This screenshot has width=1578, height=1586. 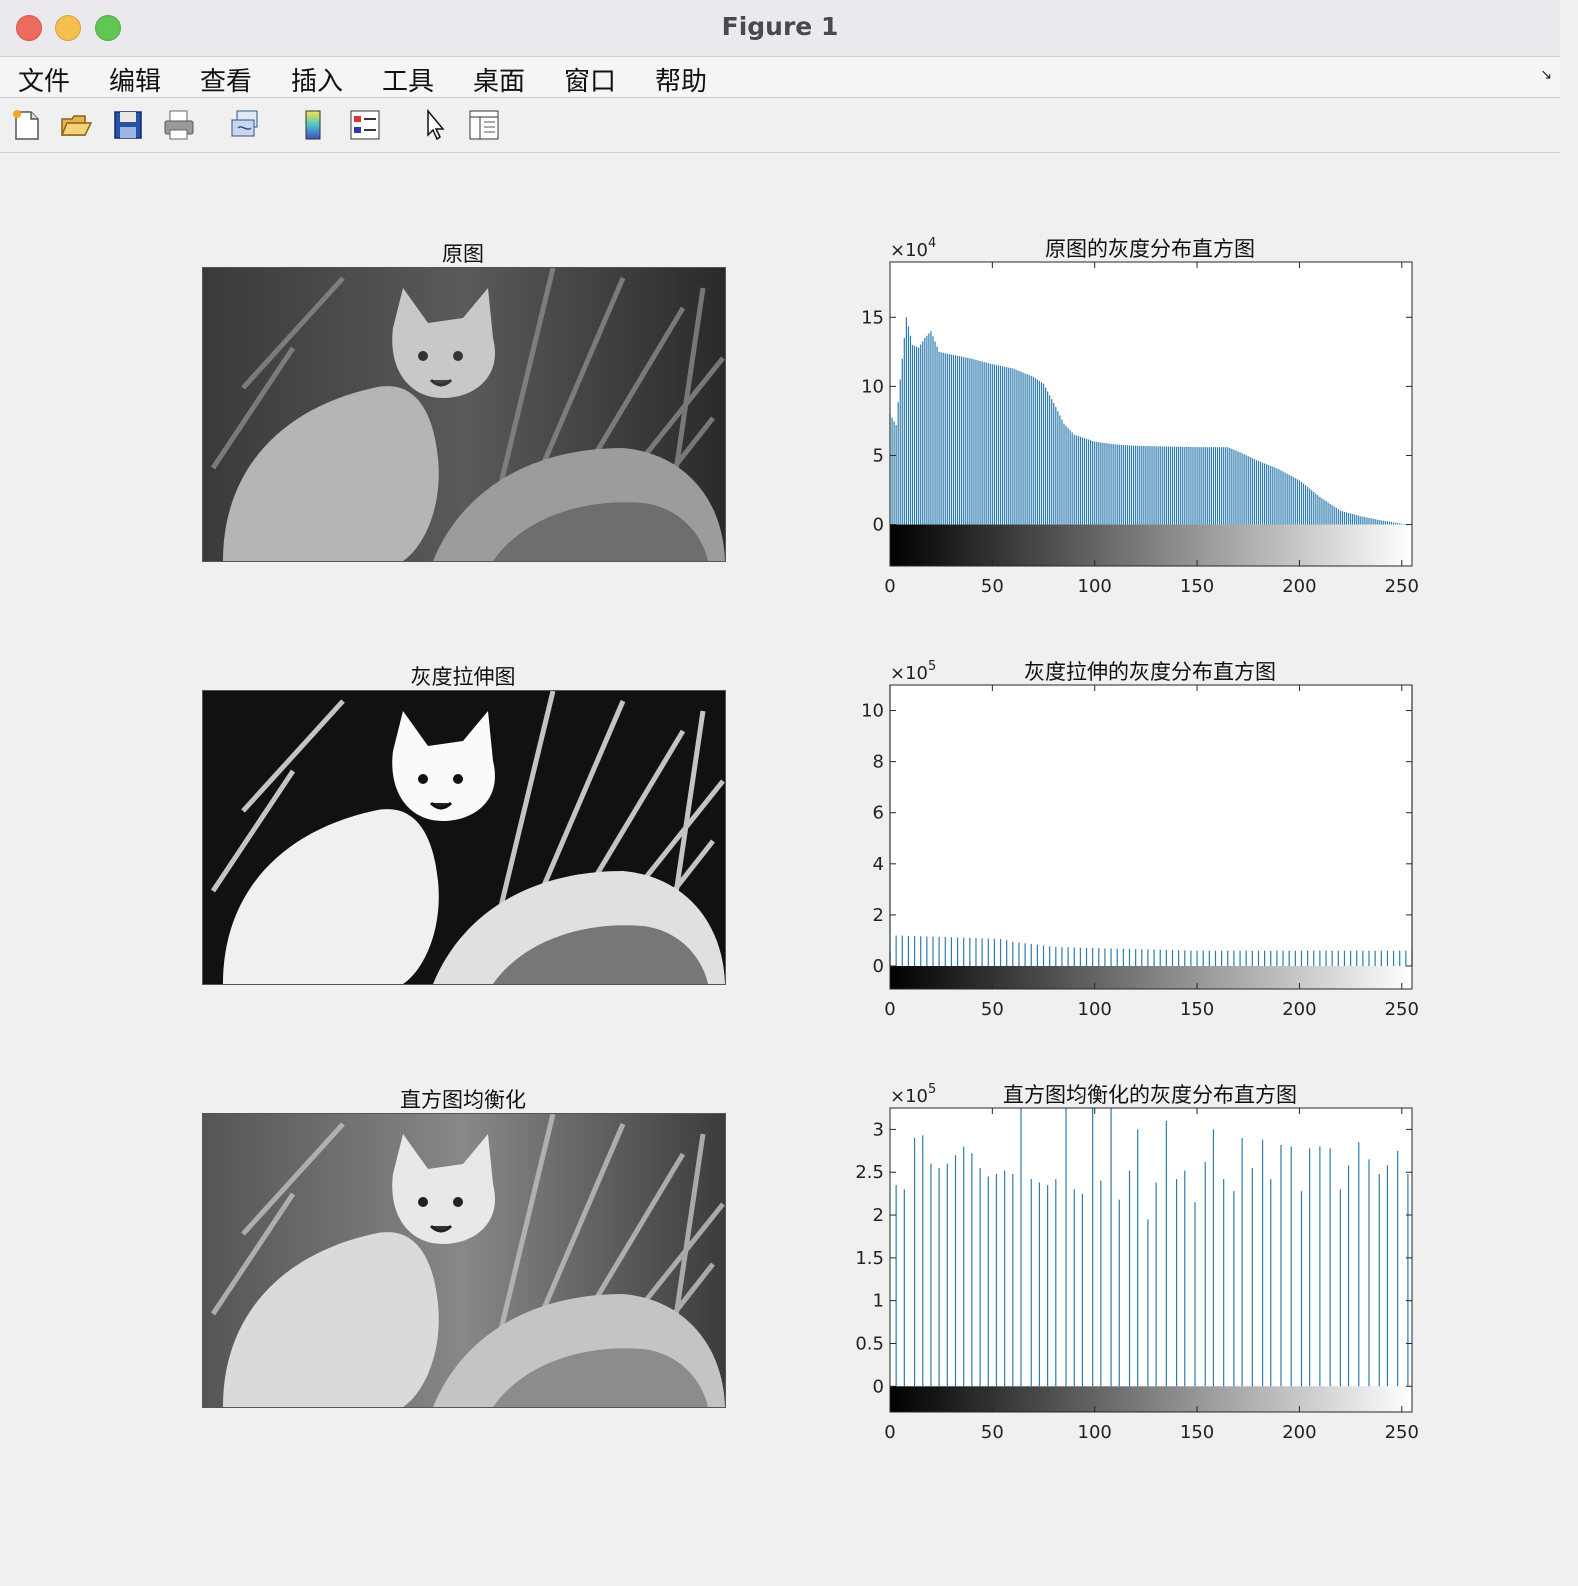 I want to click on y-tick-label-2: 4, so click(x=878, y=864).